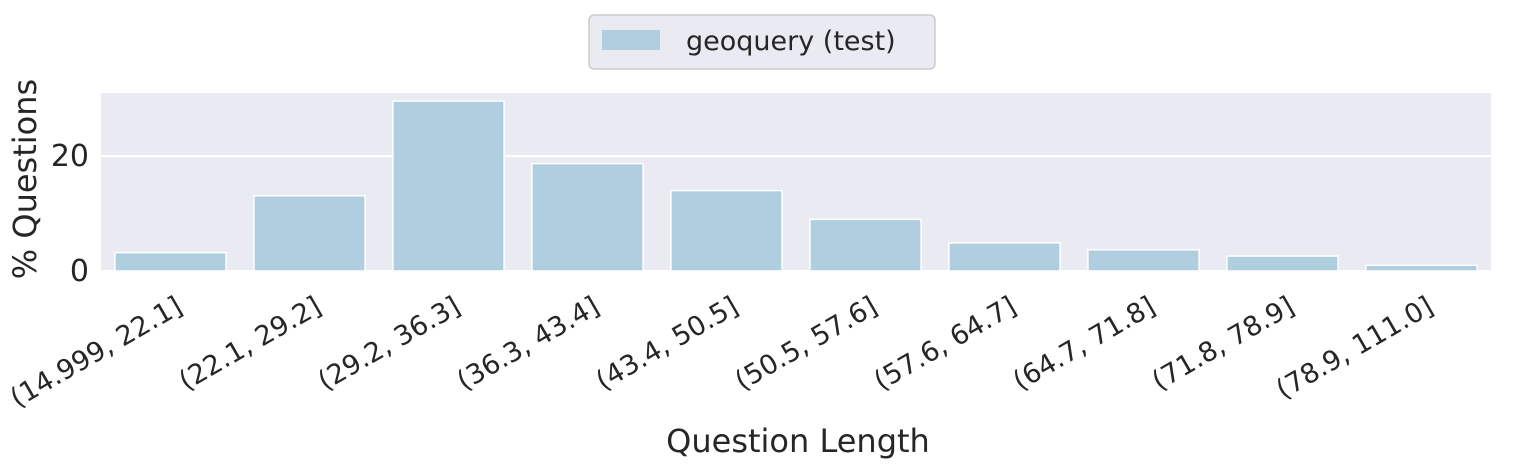 This screenshot has height=468, width=1524. What do you see at coordinates (631, 40) in the screenshot?
I see `legend-swatch` at bounding box center [631, 40].